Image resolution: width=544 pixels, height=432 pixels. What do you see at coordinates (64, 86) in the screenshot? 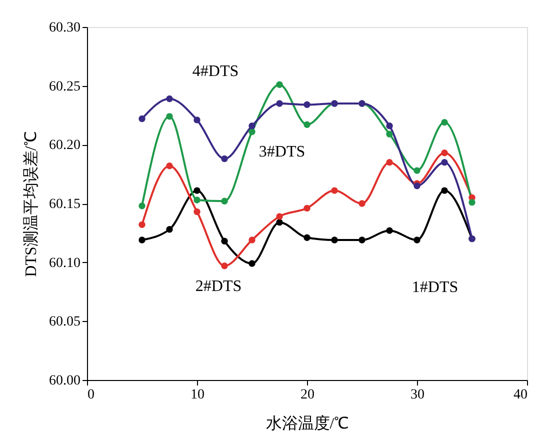
I see `y-tick-label: 60.25` at bounding box center [64, 86].